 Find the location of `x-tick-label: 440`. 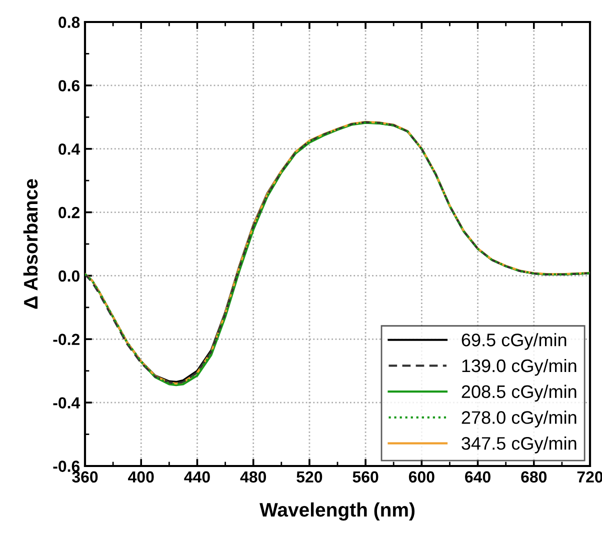

x-tick-label: 440 is located at coordinates (197, 477).